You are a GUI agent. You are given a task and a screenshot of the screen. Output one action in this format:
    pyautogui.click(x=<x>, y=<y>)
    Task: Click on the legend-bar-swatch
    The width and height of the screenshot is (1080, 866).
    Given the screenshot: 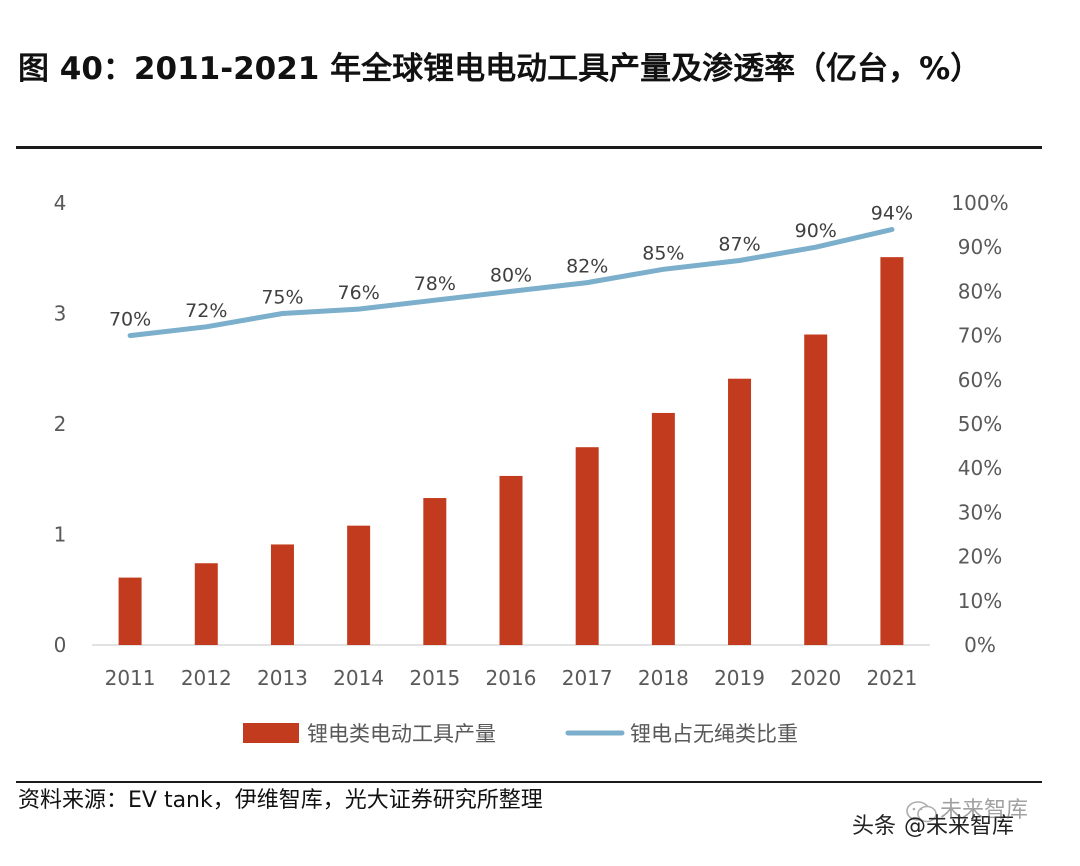 What is the action you would take?
    pyautogui.click(x=271, y=733)
    